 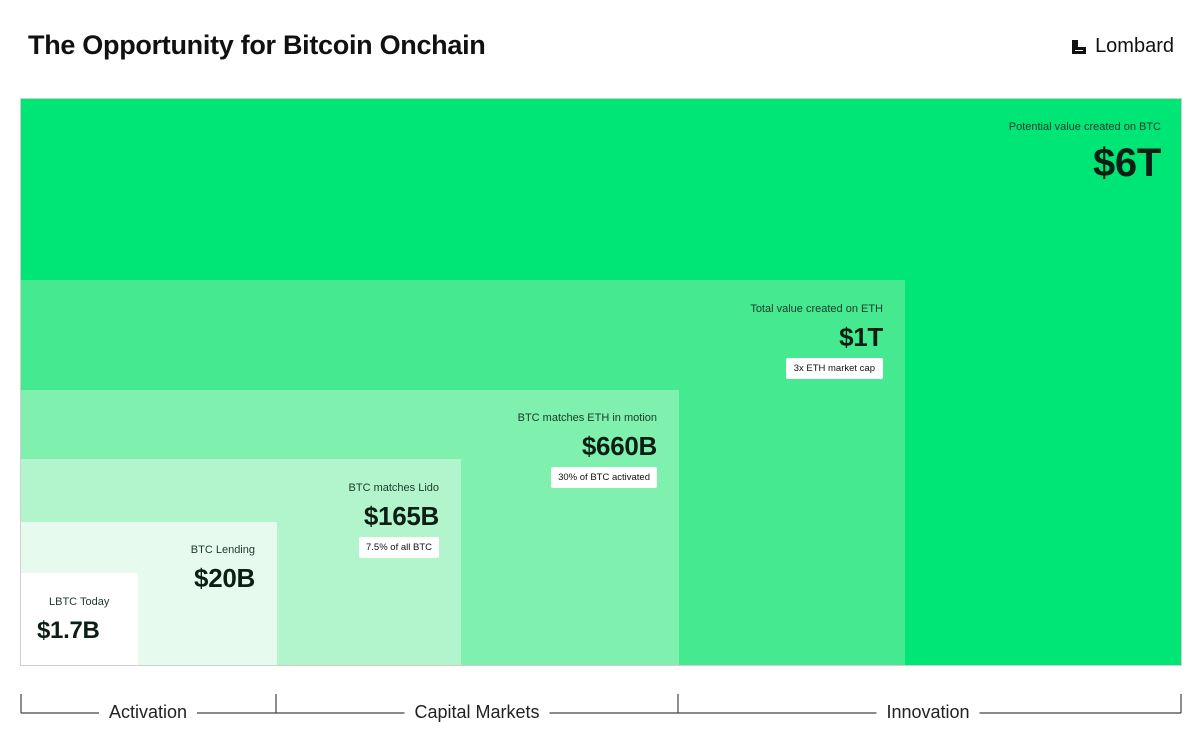 What do you see at coordinates (861, 337) in the screenshot?
I see `value-total-eth: $1T` at bounding box center [861, 337].